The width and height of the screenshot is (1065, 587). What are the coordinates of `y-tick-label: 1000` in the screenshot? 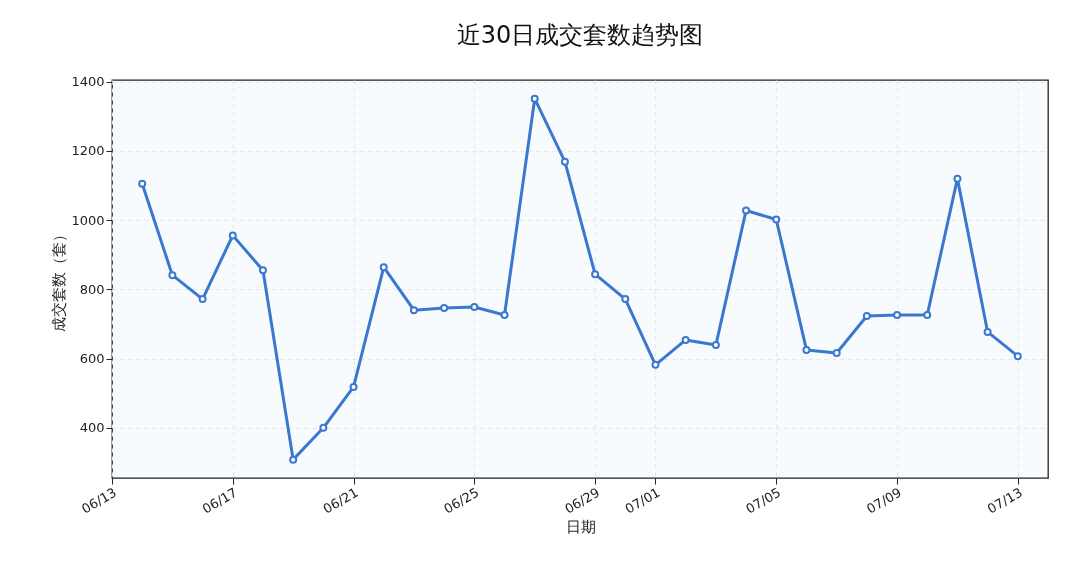 It's located at (88, 220).